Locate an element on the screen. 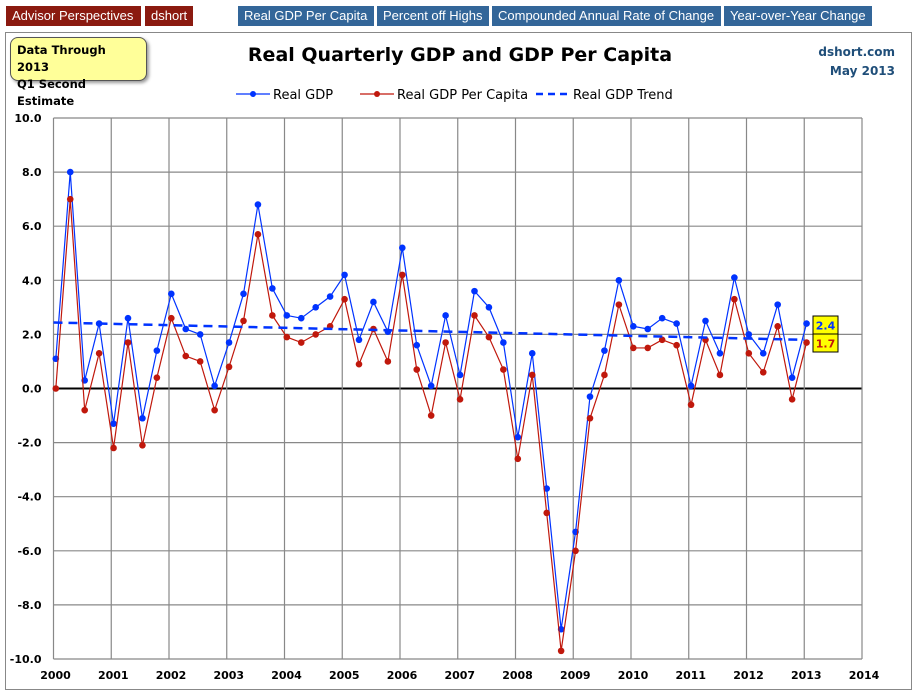 The image size is (916, 694). x-tick-label: 2011 is located at coordinates (690, 675).